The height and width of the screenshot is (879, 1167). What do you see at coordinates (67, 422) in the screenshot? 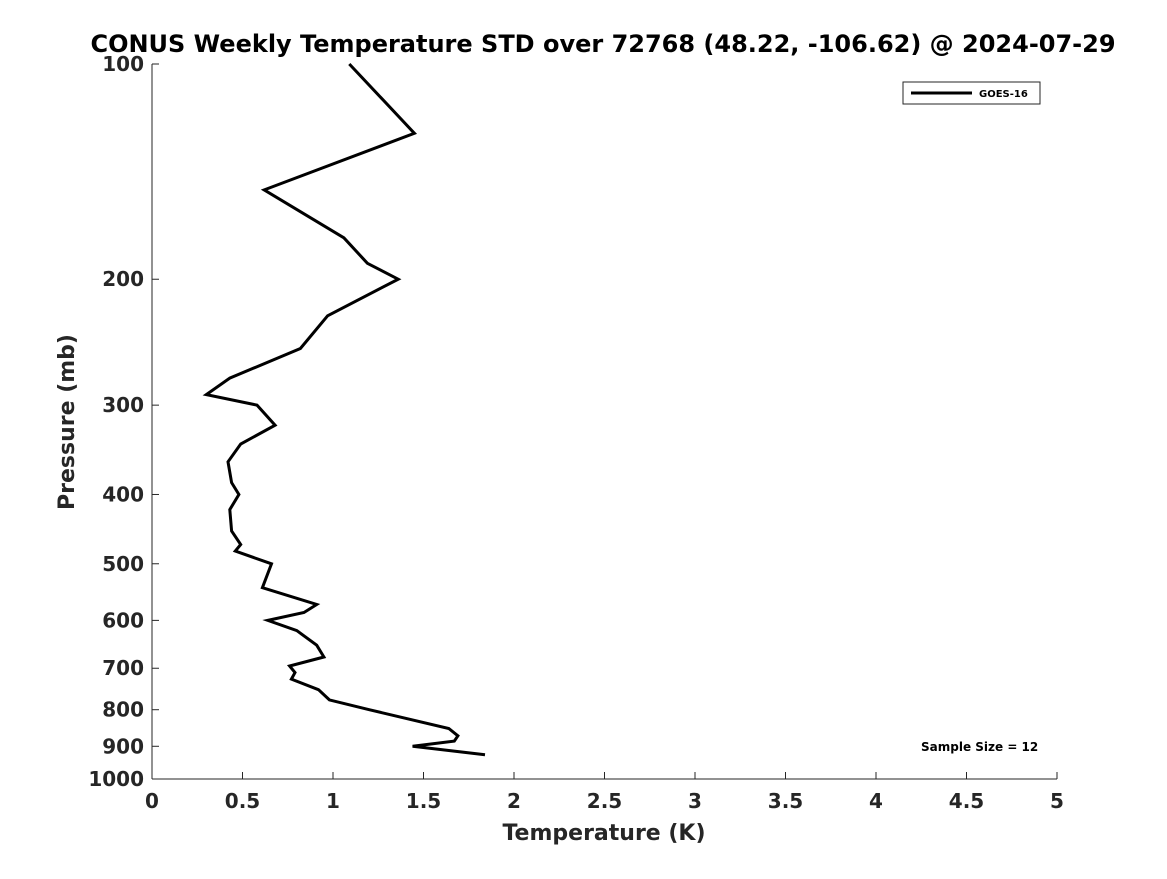
I see `y-axis-label: Pressure (mb)` at bounding box center [67, 422].